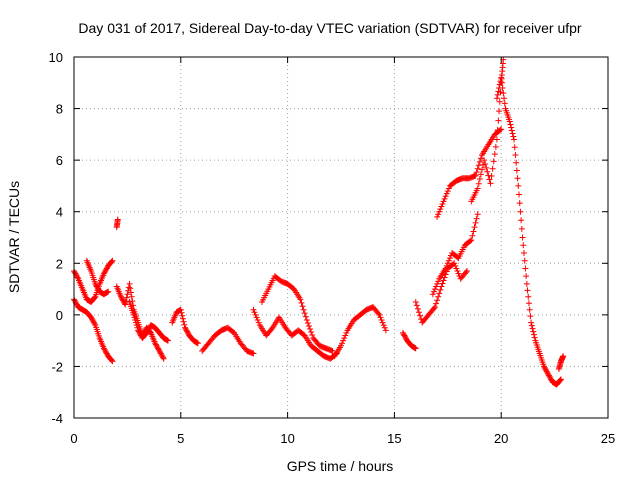 The height and width of the screenshot is (480, 640). What do you see at coordinates (148, 321) in the screenshot?
I see `series-track-f` at bounding box center [148, 321].